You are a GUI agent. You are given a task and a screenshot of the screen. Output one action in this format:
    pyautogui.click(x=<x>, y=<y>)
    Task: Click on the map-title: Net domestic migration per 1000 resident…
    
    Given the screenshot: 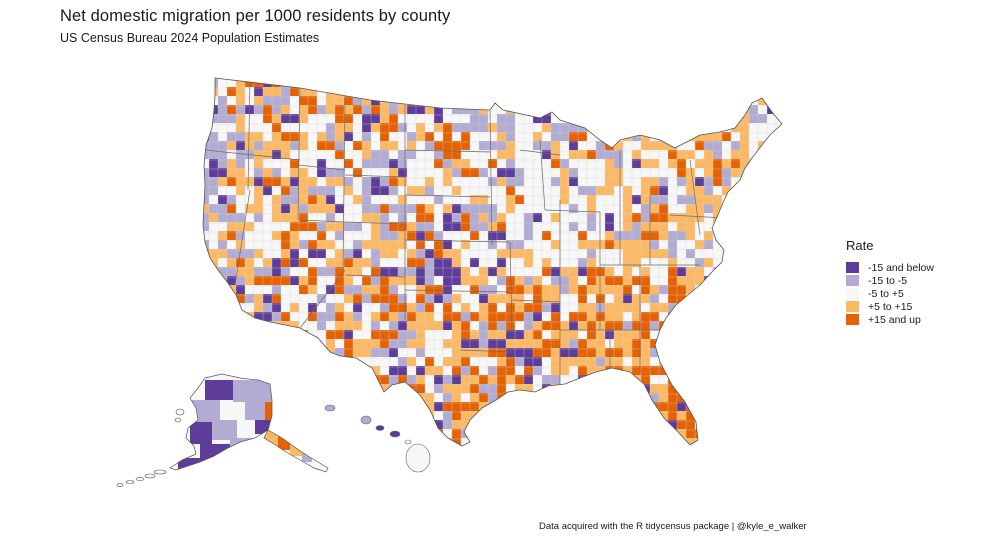 What is the action you would take?
    pyautogui.click(x=255, y=16)
    